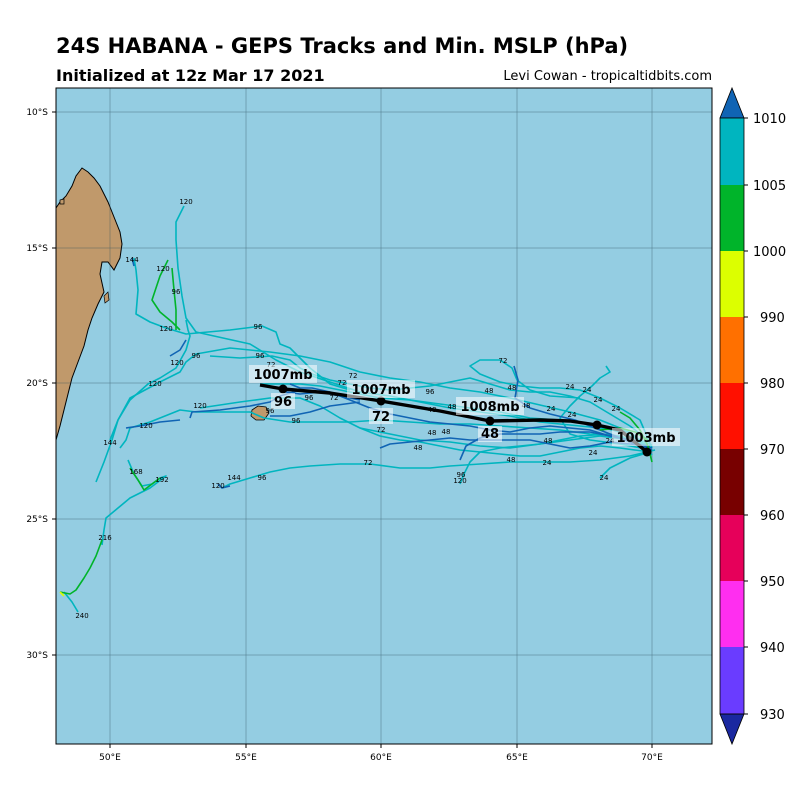  Describe the element at coordinates (732, 102) in the screenshot. I see `colorbar-top-extension` at that location.